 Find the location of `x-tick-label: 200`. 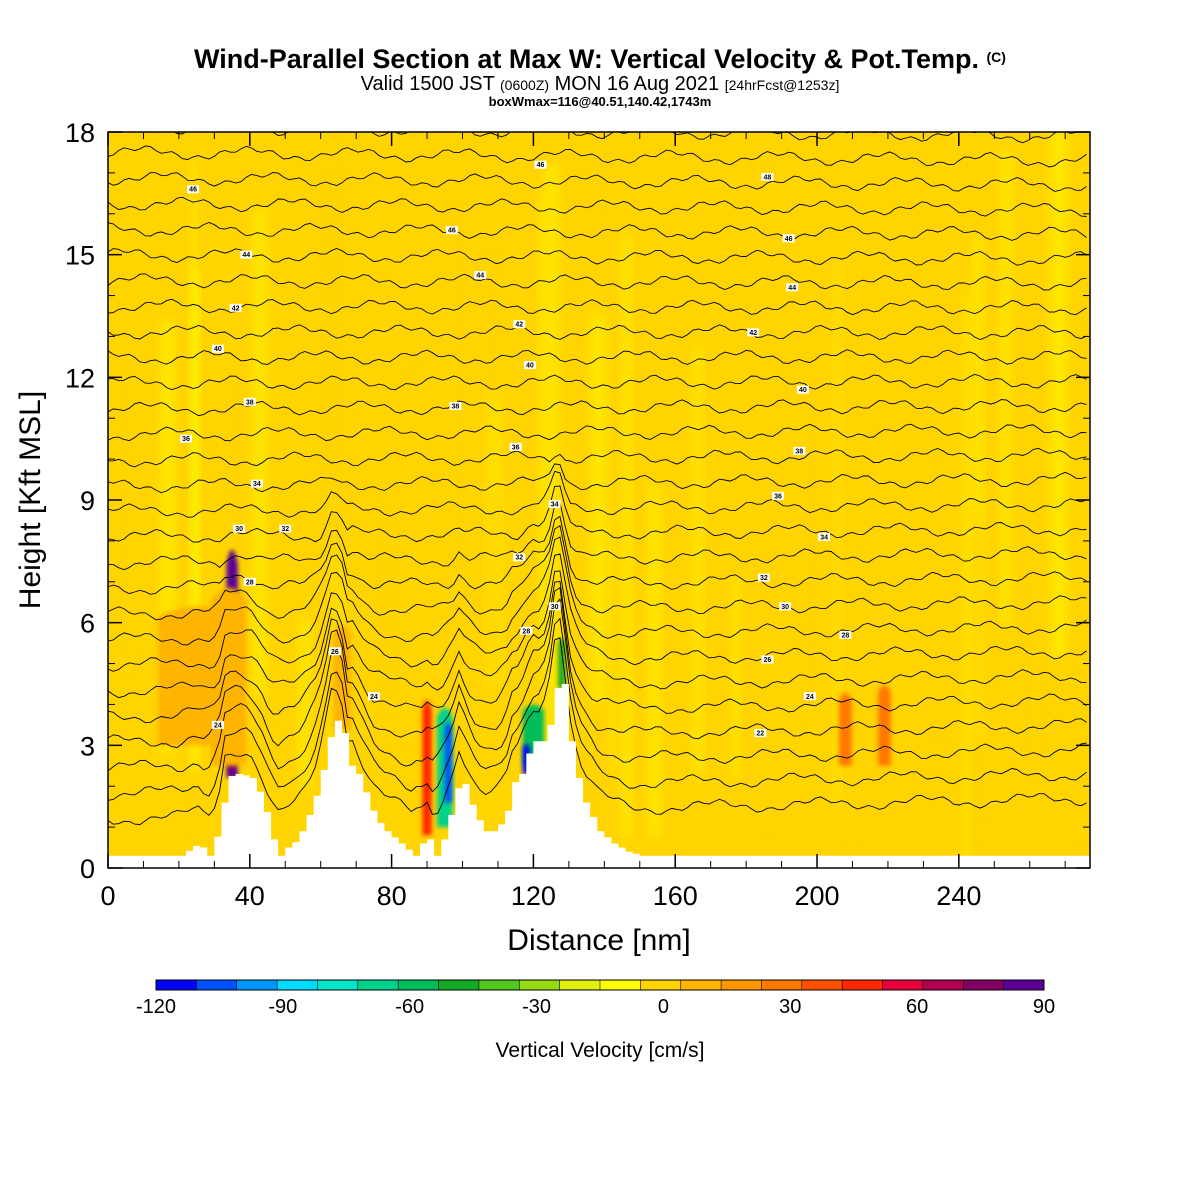

x-tick-label: 200 is located at coordinates (816, 896).